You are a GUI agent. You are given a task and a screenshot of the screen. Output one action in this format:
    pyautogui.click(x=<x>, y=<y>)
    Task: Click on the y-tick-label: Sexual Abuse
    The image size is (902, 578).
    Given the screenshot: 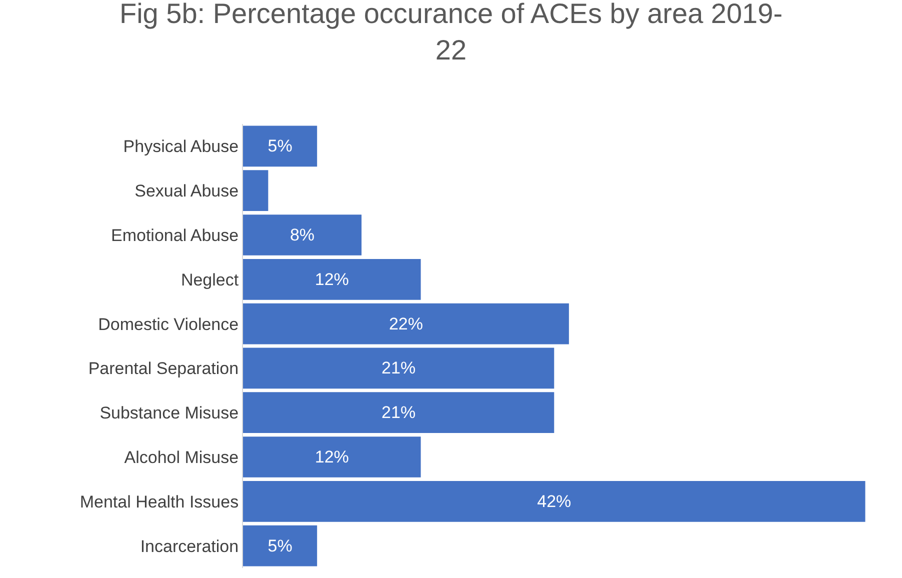 What is the action you would take?
    pyautogui.click(x=186, y=191)
    